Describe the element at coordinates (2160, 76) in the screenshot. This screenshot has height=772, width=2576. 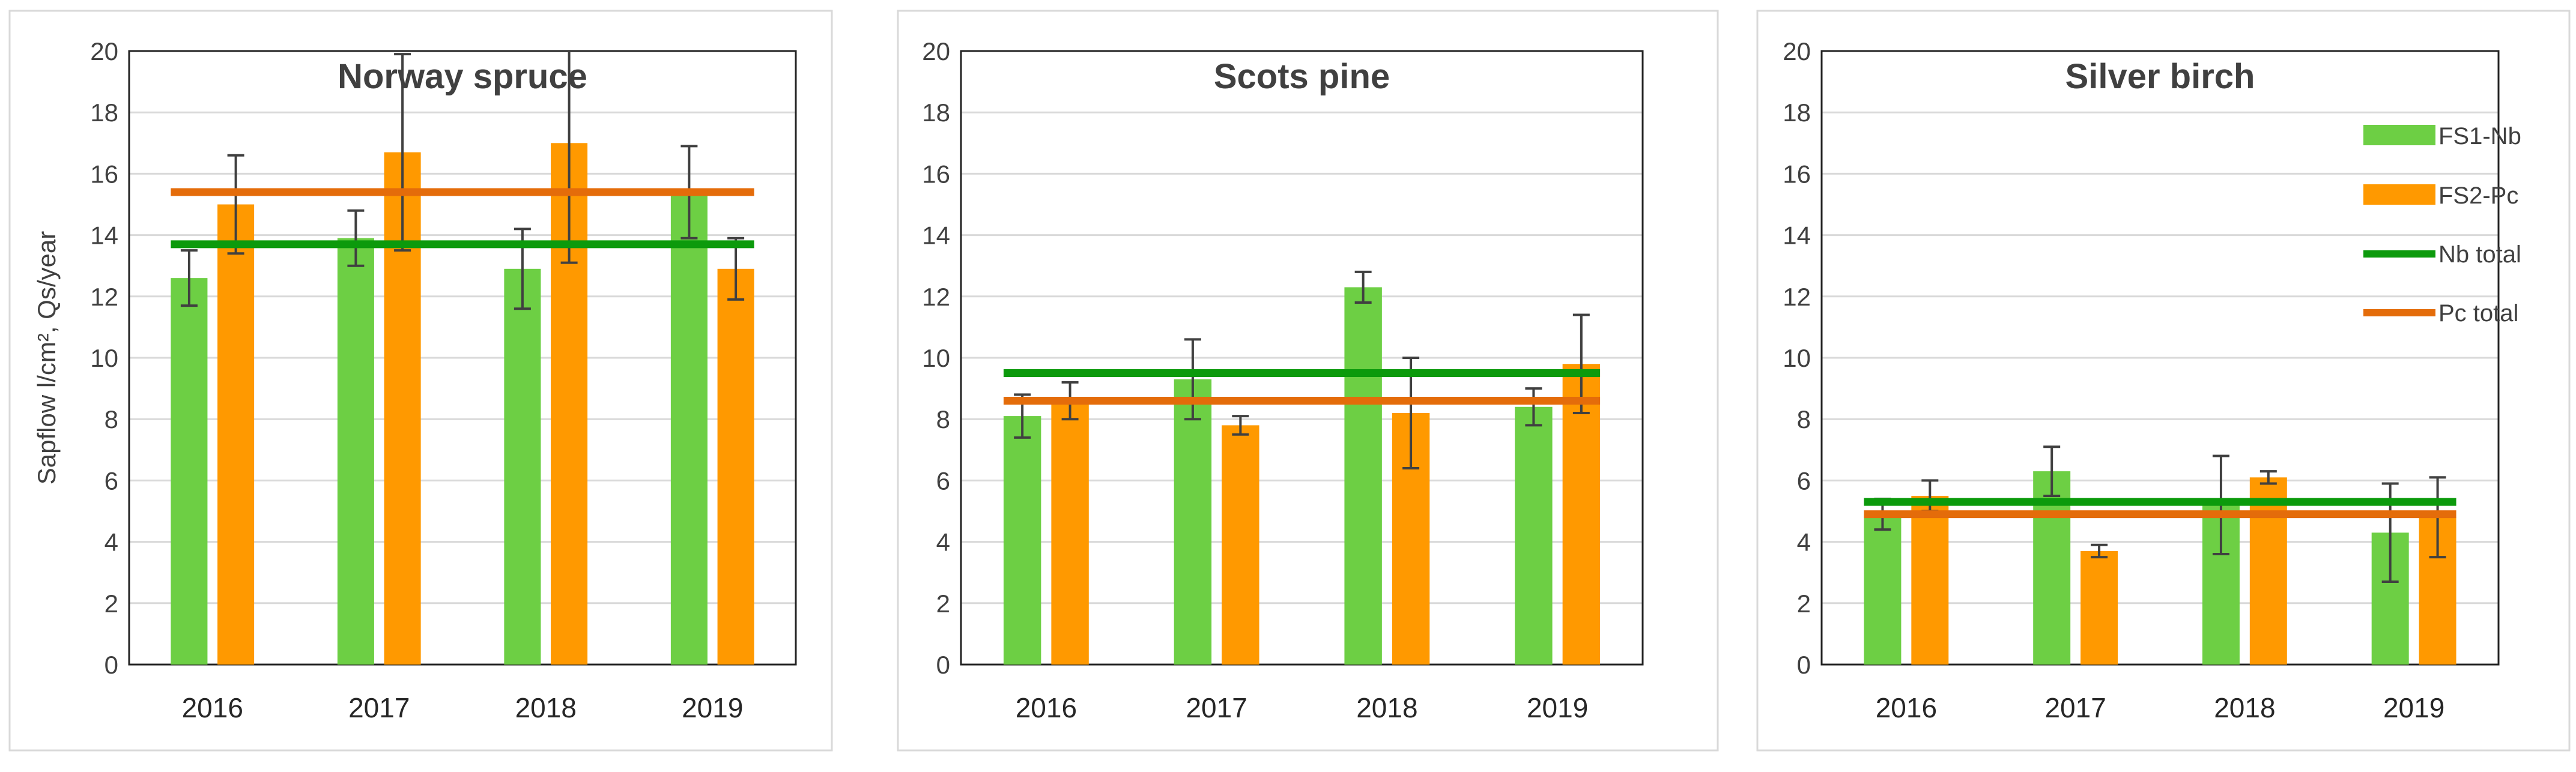
I see `chart-title: Silver birch` at that location.